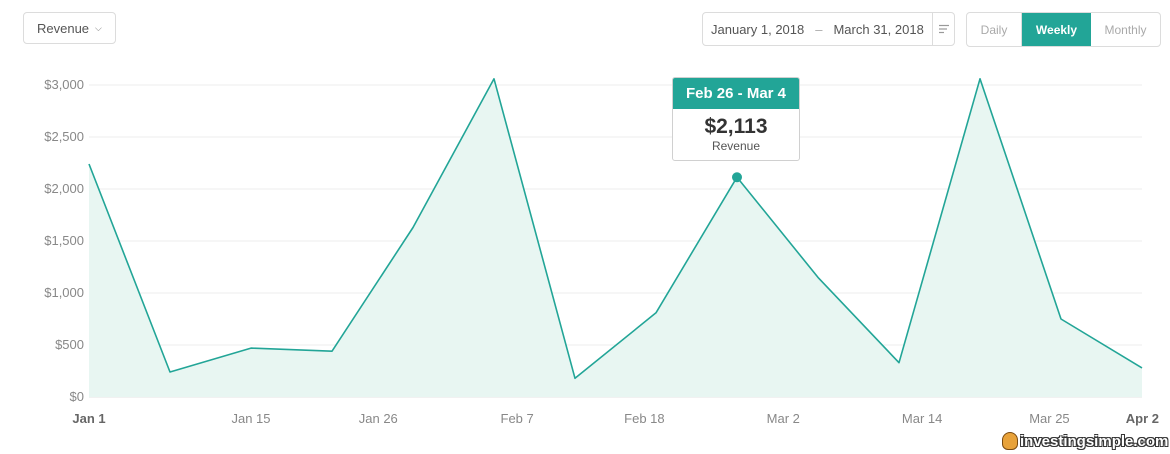 The width and height of the screenshot is (1170, 454). What do you see at coordinates (69, 344) in the screenshot?
I see `y-tick-label: $500` at bounding box center [69, 344].